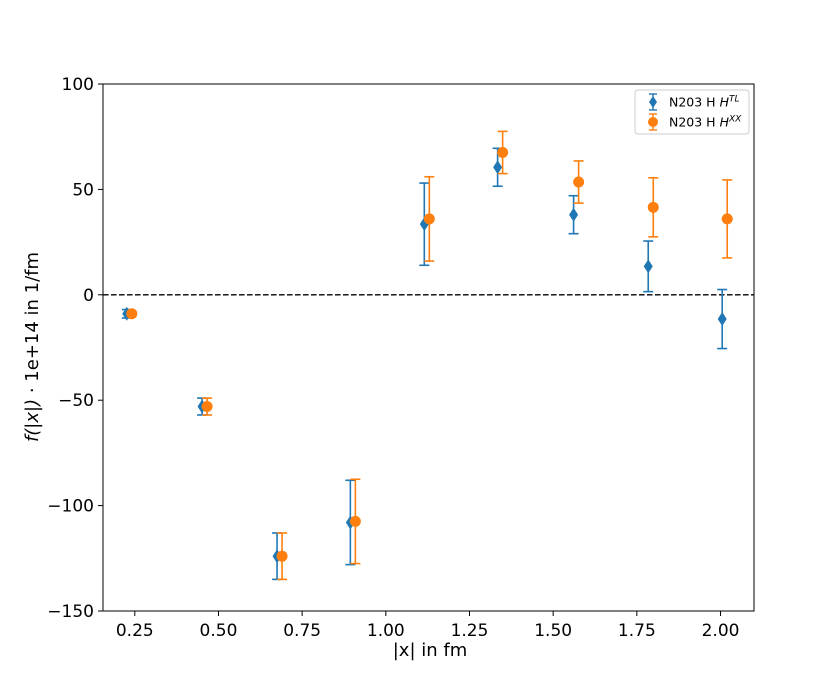 This screenshot has height=699, width=839. Describe the element at coordinates (386, 631) in the screenshot. I see `x-tick-label: 1.00` at that location.